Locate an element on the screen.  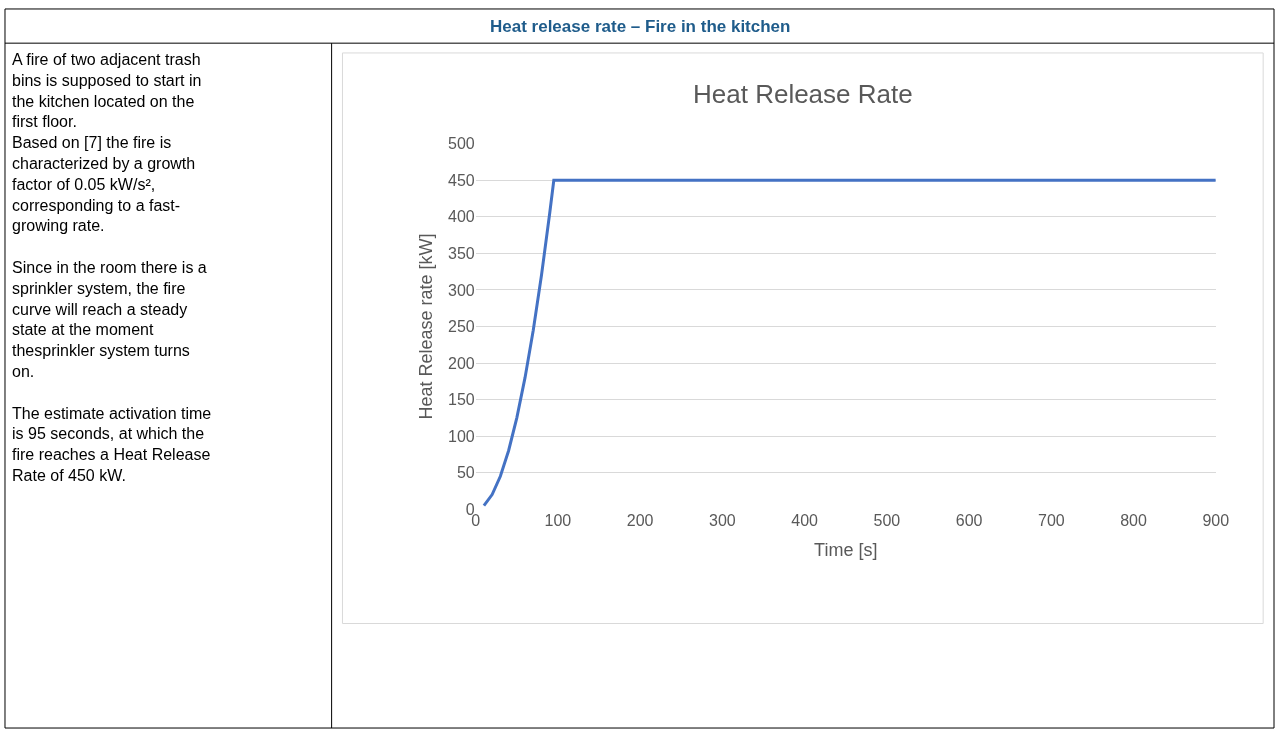
text: The estimate activation time is 95 seconds, at which the fire reaches a Heat Release Rate of 450 kW. is located at coordinates (112, 444).